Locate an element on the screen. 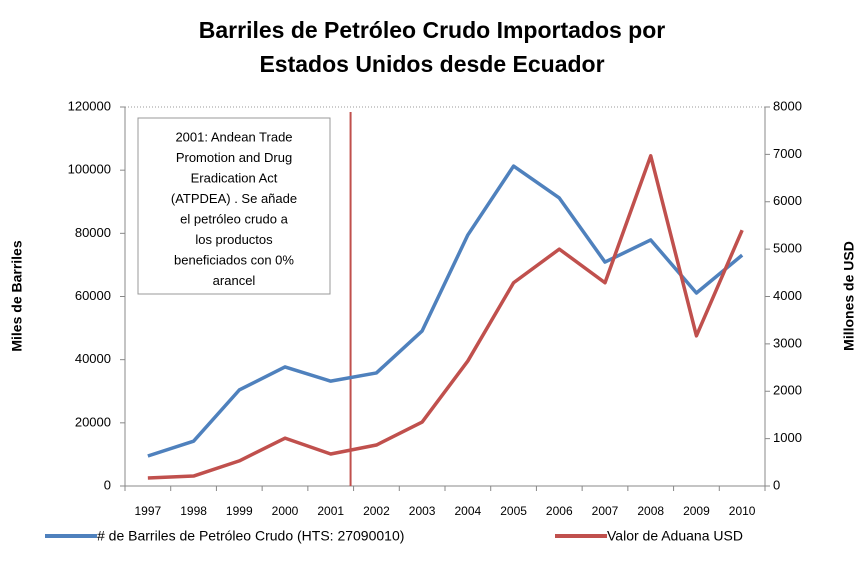 Image resolution: width=866 pixels, height=573 pixels. x-tick-label: 2005 is located at coordinates (513, 511).